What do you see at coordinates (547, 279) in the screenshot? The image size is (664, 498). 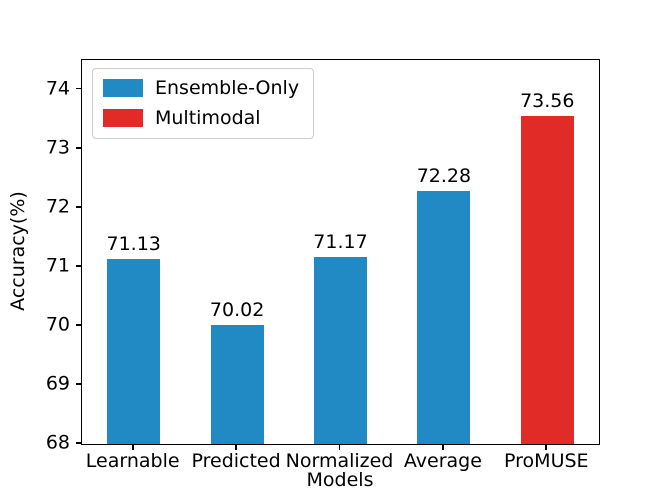 I see `bar-promuse` at bounding box center [547, 279].